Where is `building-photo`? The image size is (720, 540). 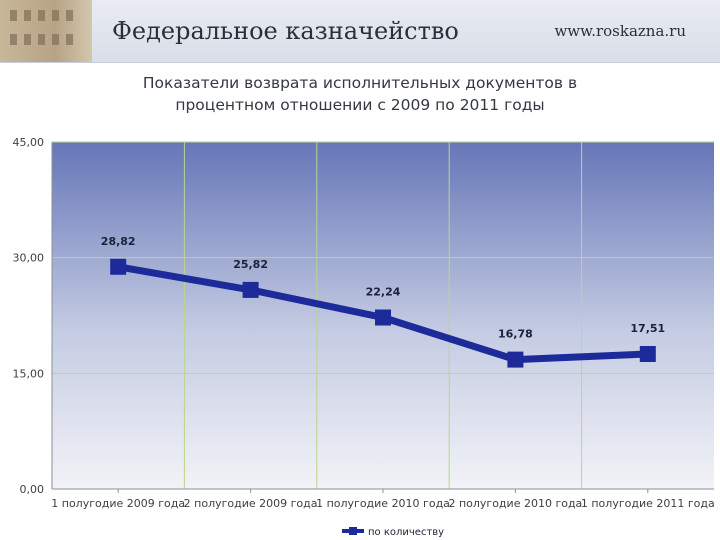 building-photo is located at coordinates (46, 31).